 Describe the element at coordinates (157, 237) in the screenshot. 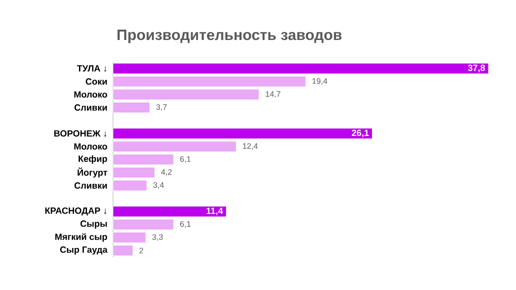

I see `data-label: 3,3` at that location.